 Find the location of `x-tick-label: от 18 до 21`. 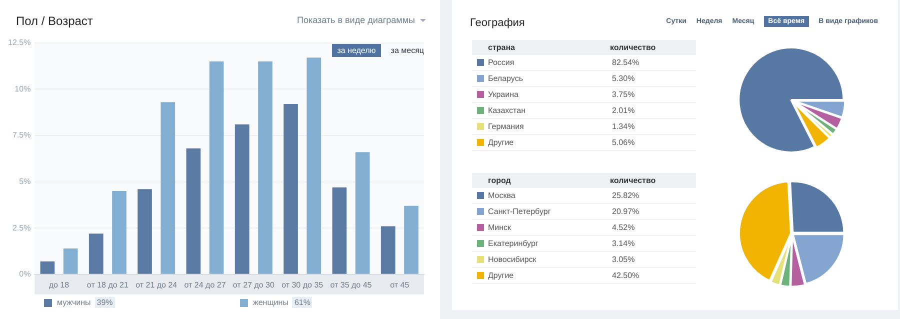

x-tick-label: от 18 до 21 is located at coordinates (107, 285).